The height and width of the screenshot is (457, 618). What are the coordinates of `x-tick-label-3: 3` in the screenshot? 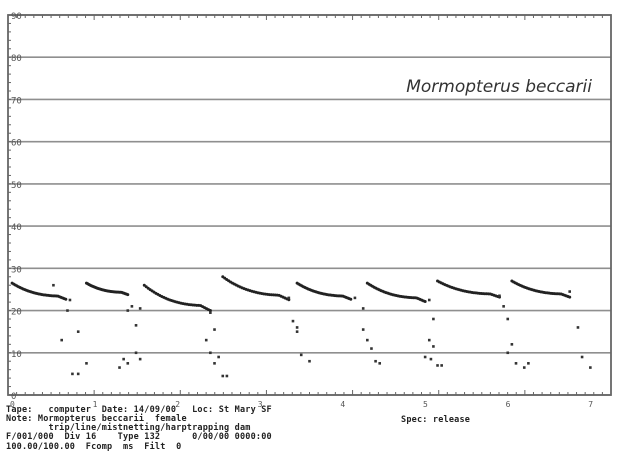 It's located at (260, 404).